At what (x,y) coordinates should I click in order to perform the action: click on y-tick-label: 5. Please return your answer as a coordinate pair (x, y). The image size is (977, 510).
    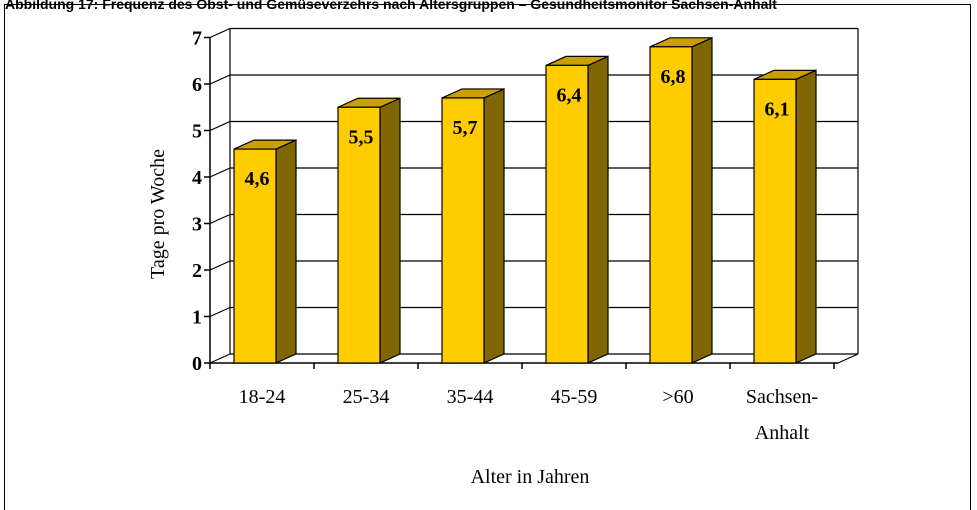
    Looking at the image, I should click on (197, 132).